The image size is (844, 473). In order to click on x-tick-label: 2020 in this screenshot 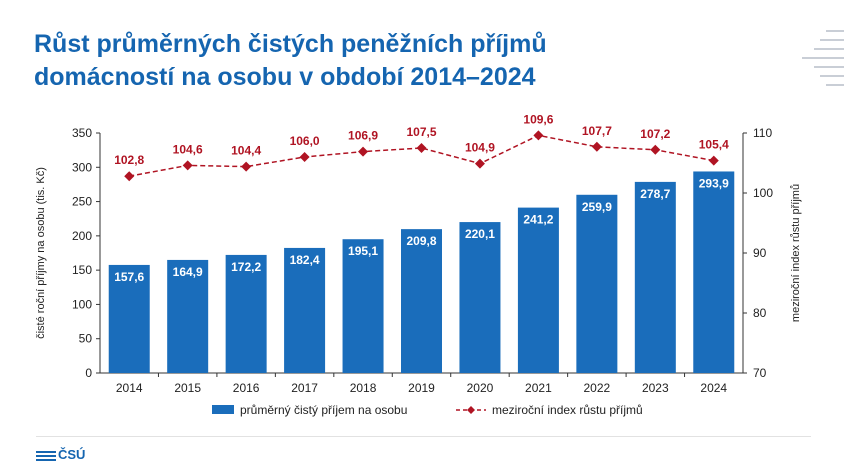, I will do `click(480, 388)`.